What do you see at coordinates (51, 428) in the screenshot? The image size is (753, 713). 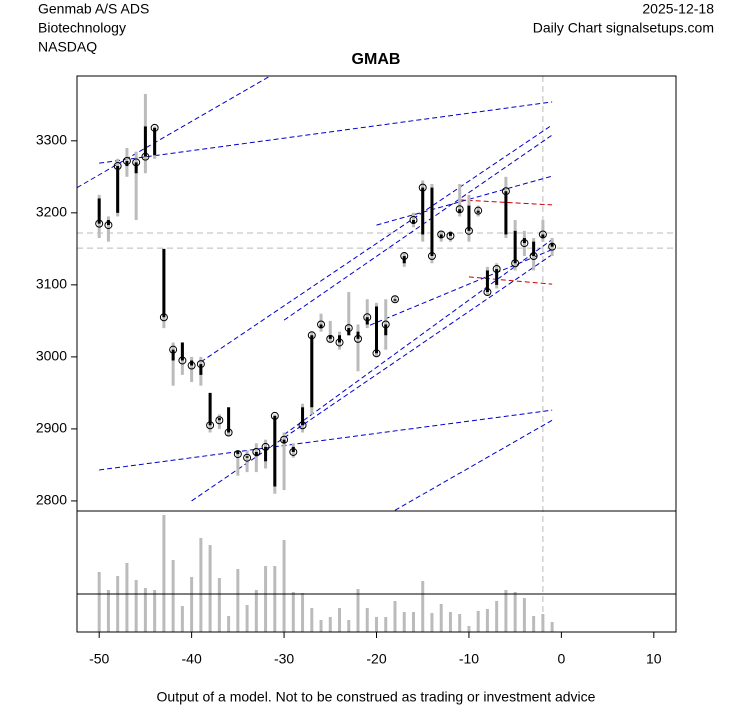 I see `y-tick-label: 2900` at bounding box center [51, 428].